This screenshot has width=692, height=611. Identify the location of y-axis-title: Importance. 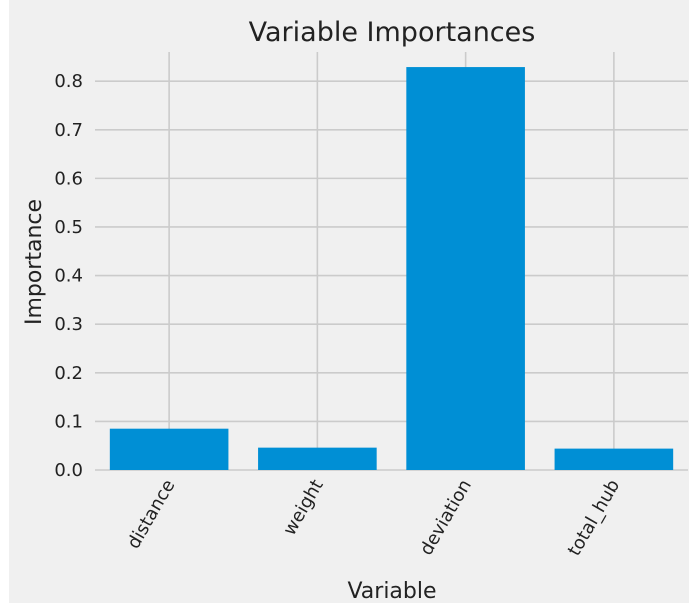
(34, 262).